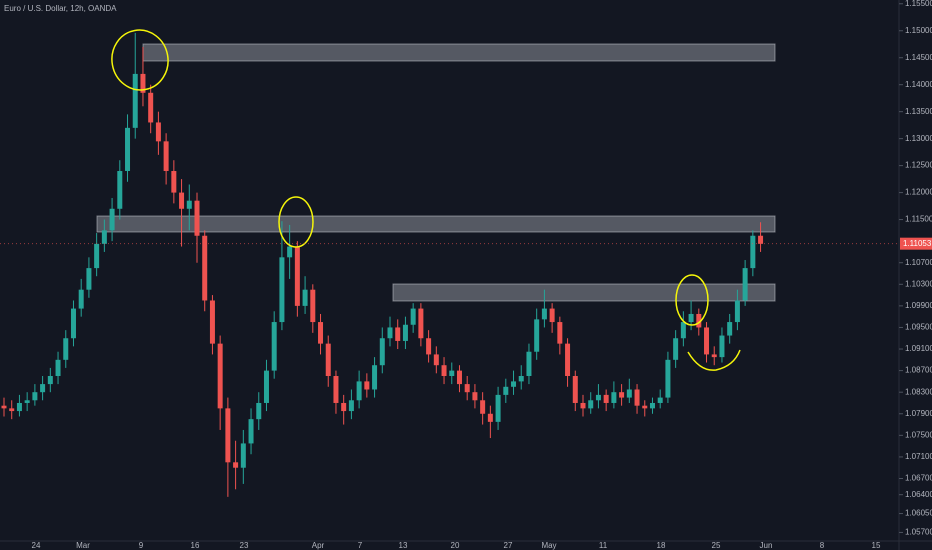 The image size is (932, 550). I want to click on y-tick-label: 1.09900, so click(918, 305).